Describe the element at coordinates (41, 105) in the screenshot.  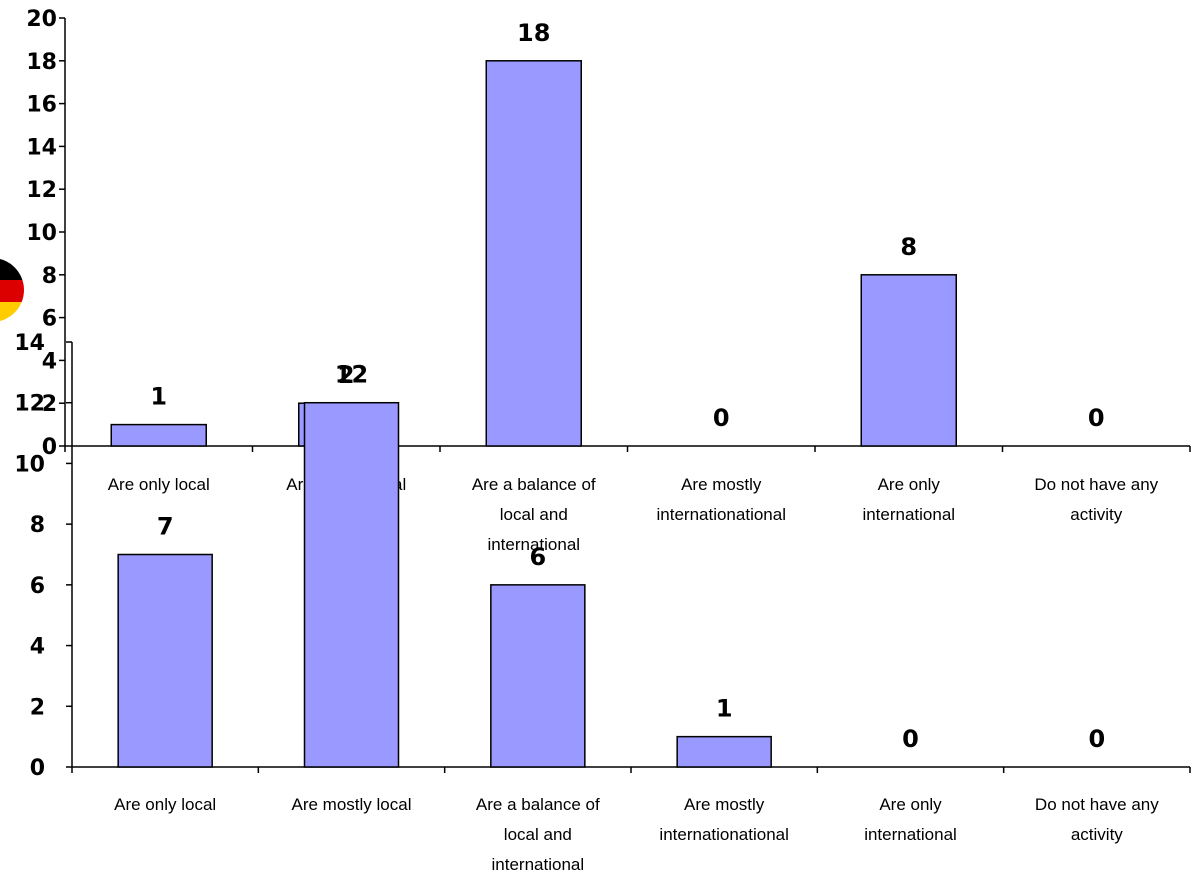
I see `y-tick-label: 16` at that location.